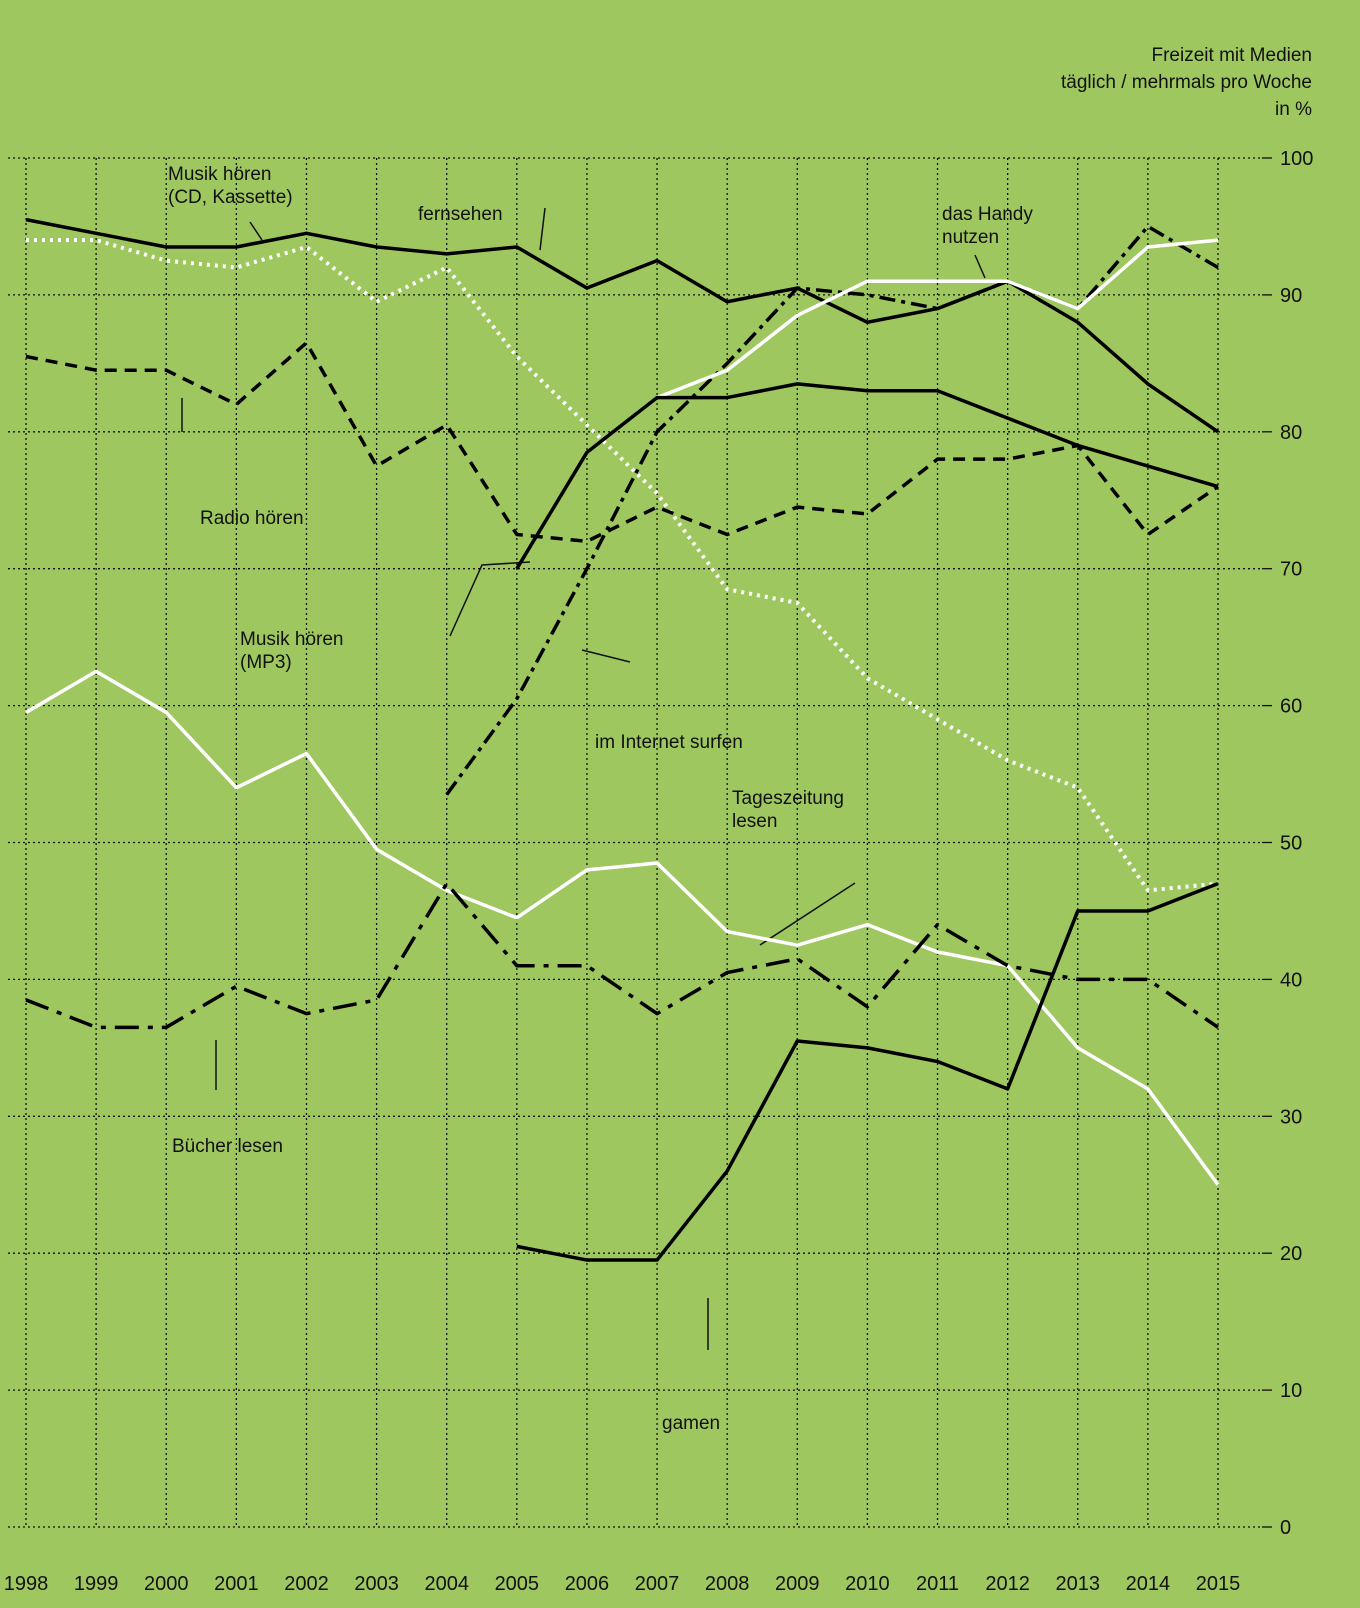 This screenshot has width=1360, height=1608. Describe the element at coordinates (1291, 707) in the screenshot. I see `y-tick-label: 60` at that location.